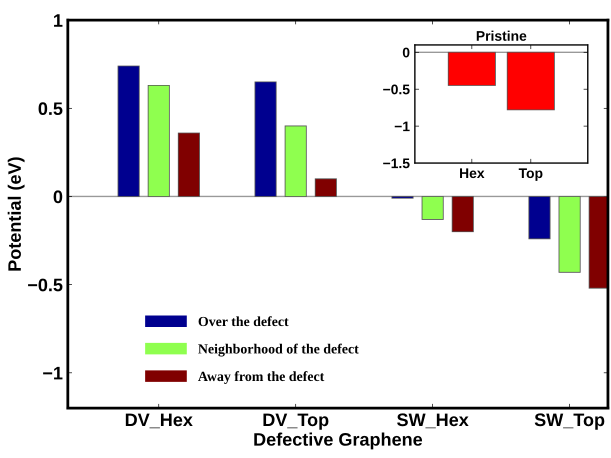  What do you see at coordinates (50, 109) in the screenshot?
I see `y-tick-label: 0.5` at bounding box center [50, 109].